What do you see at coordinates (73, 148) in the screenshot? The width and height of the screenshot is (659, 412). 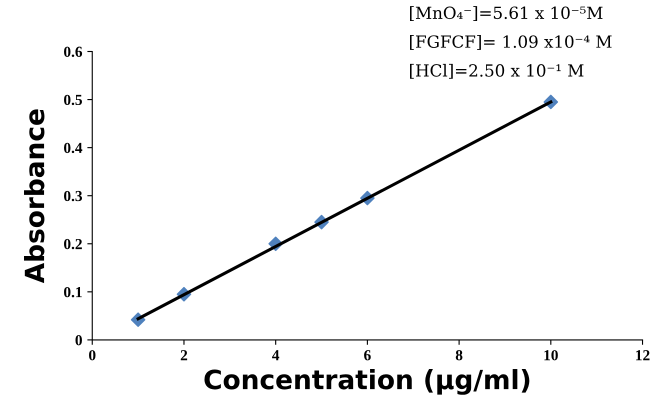 I see `y-tick-label: 0.4` at bounding box center [73, 148].